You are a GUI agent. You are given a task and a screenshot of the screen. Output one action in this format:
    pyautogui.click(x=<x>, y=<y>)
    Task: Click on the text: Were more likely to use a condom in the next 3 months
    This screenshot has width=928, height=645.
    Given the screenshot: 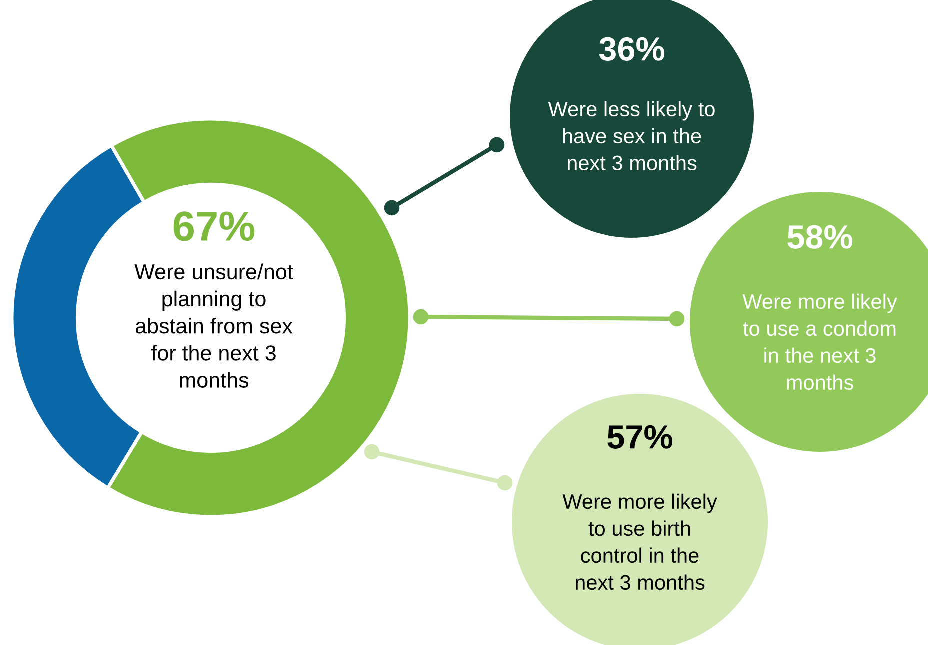 What is the action you would take?
    pyautogui.click(x=820, y=342)
    